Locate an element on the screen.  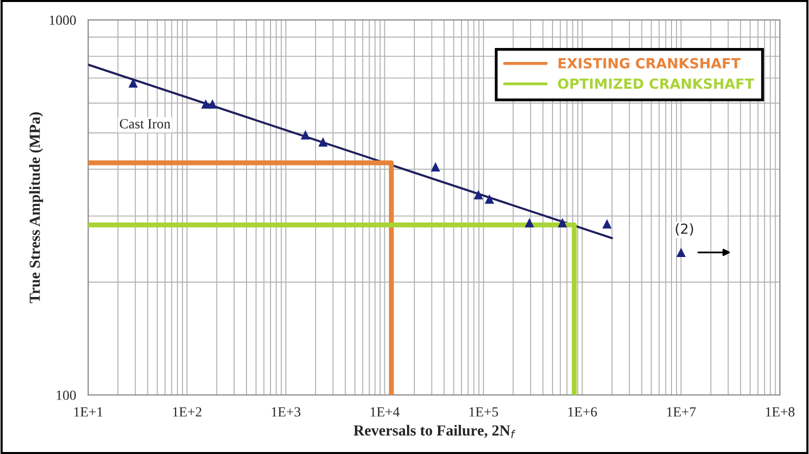
y-axis-title: True Stress Amplitude (MPa) is located at coordinates (36, 208).